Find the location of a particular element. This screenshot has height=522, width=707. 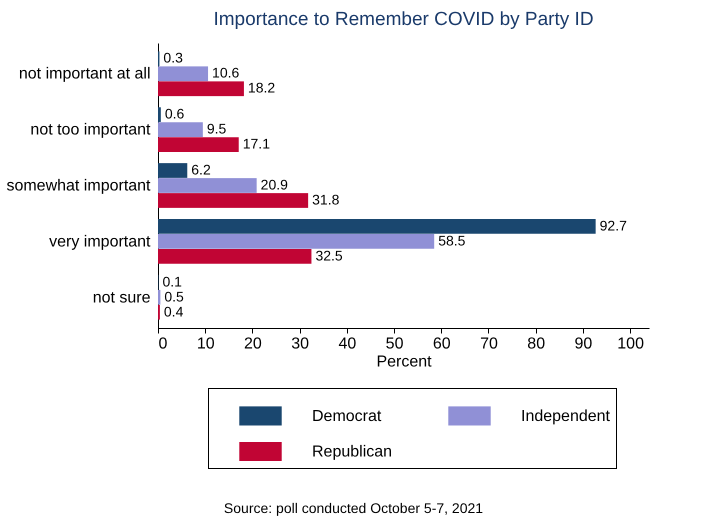

y-tick-label: somewhat important is located at coordinates (79, 186).